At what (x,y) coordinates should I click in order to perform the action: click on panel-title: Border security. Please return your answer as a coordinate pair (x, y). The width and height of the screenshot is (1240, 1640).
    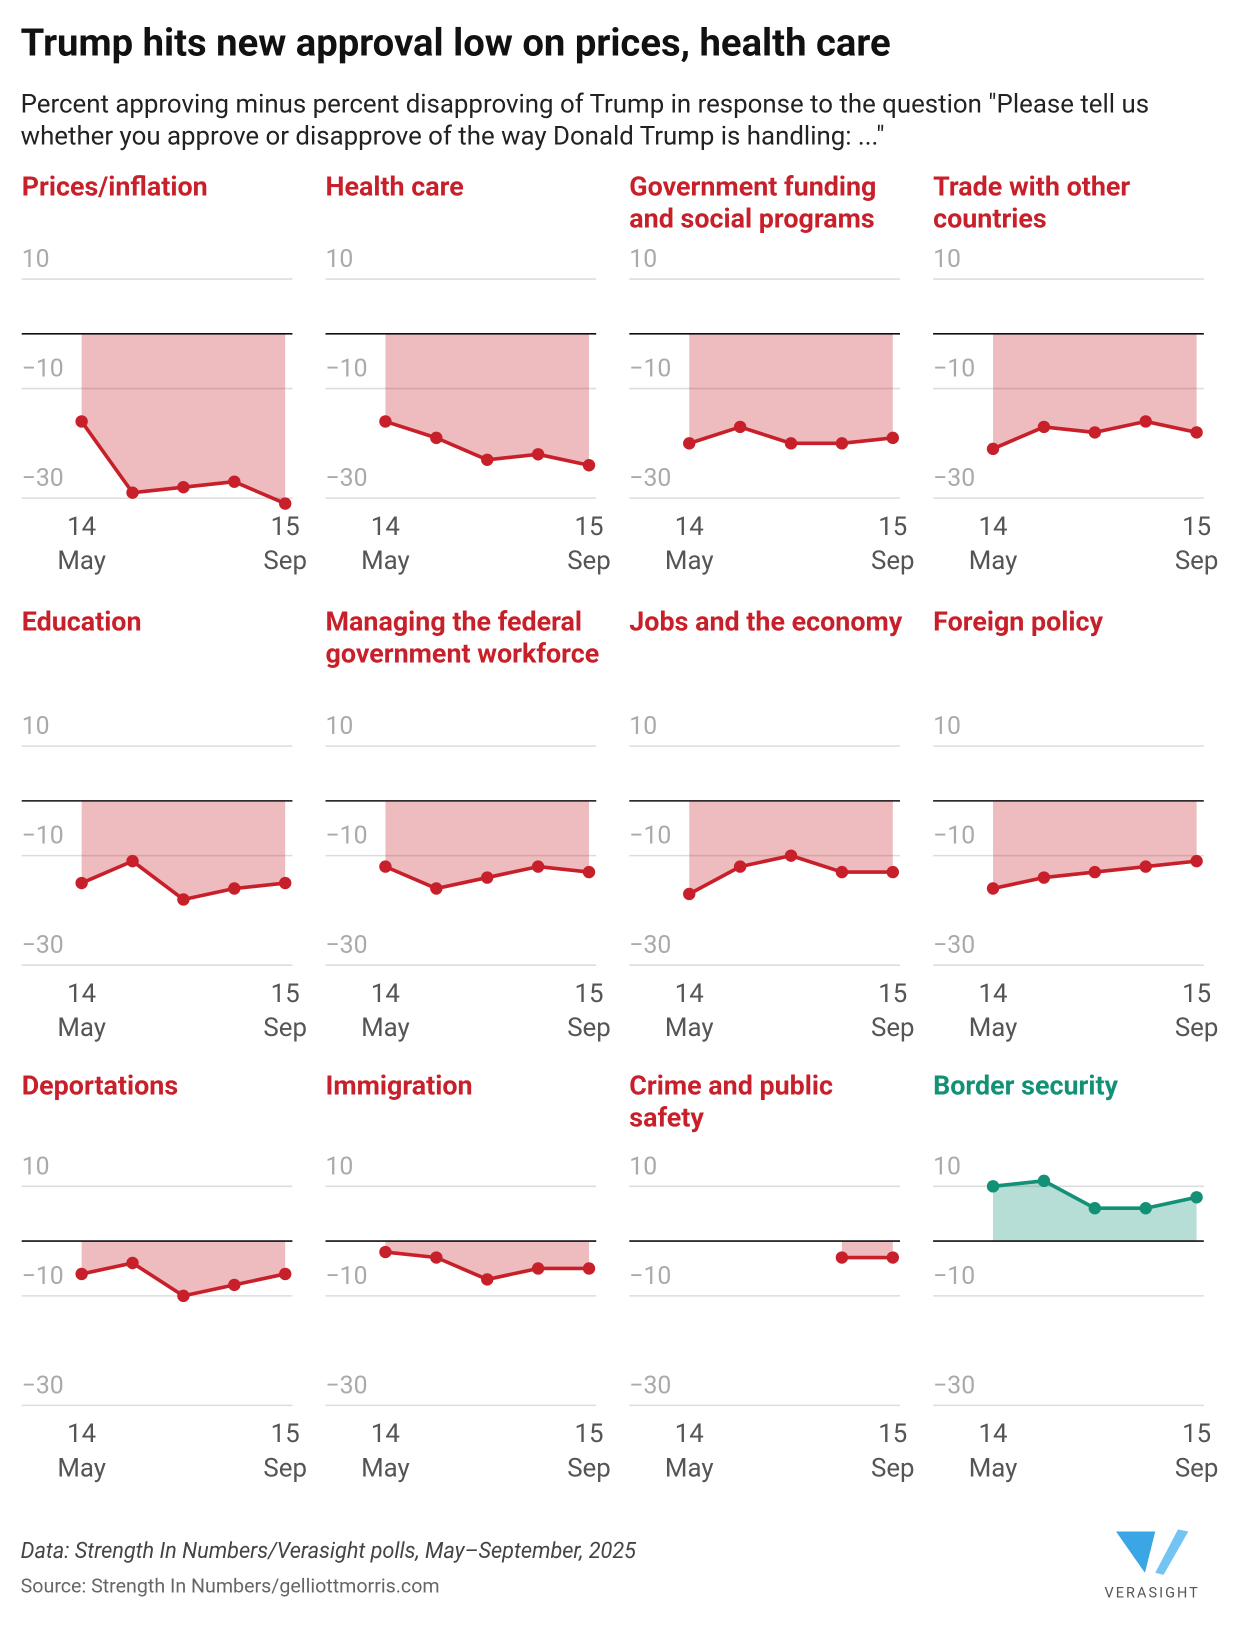
    Looking at the image, I should click on (1026, 1086).